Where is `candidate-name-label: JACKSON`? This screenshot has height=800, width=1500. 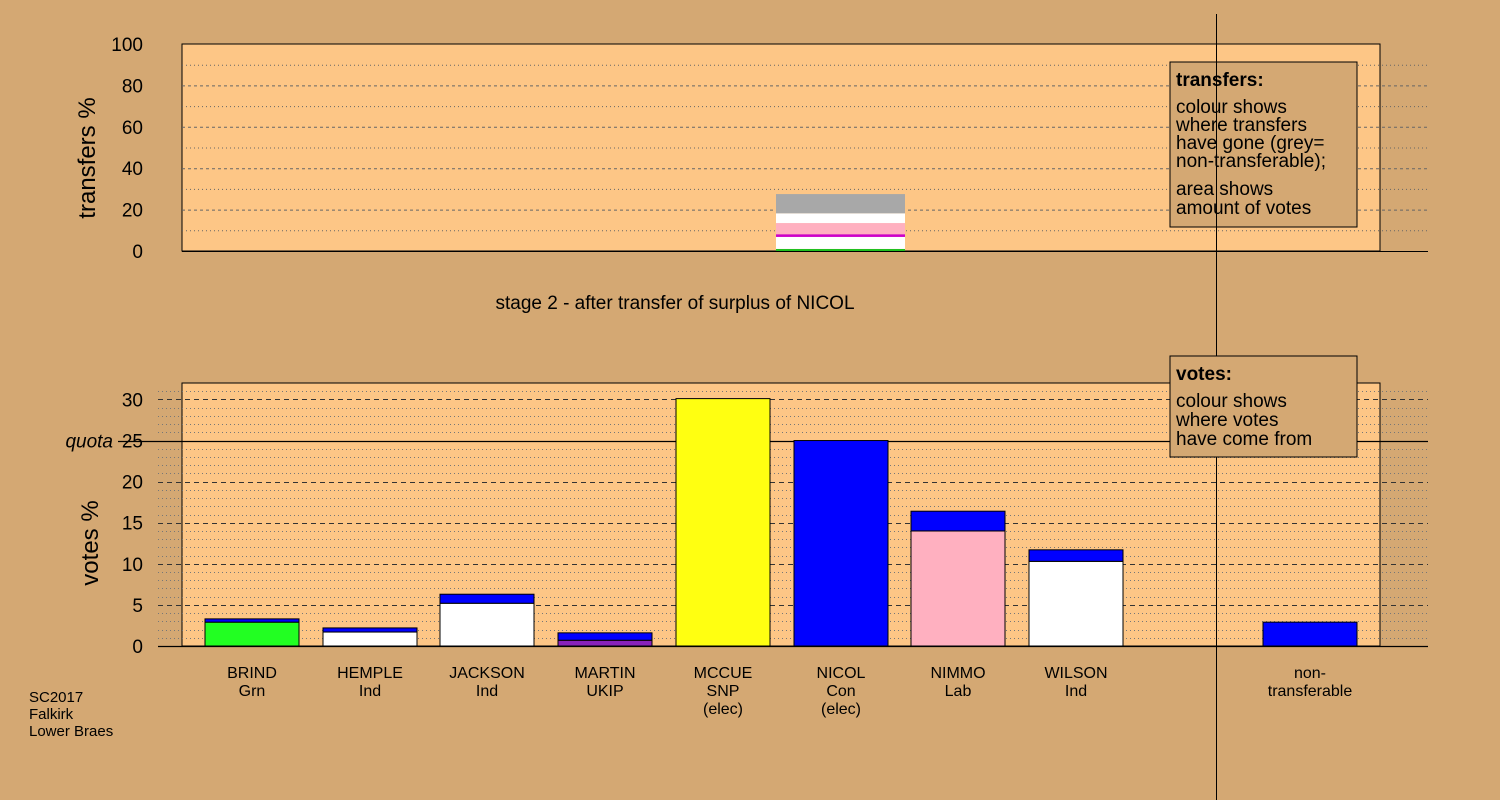
candidate-name-label: JACKSON is located at coordinates (487, 673).